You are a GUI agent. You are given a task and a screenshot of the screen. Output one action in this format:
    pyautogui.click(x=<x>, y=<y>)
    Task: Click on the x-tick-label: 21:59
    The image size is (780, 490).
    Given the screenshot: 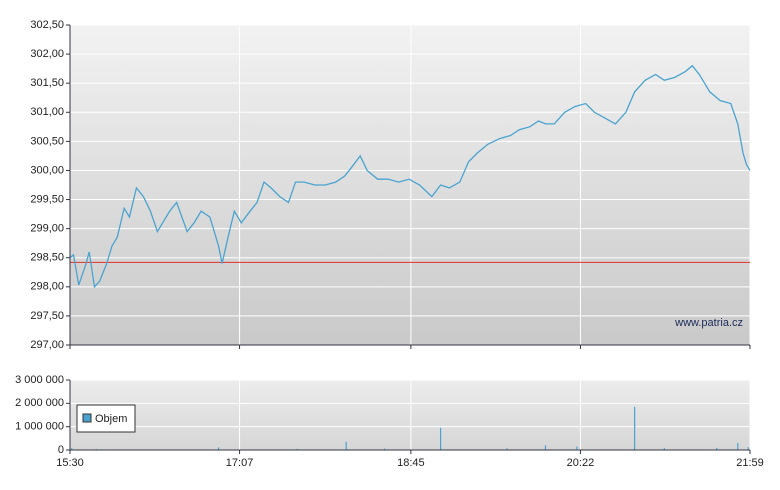 What is the action you would take?
    pyautogui.click(x=750, y=463)
    